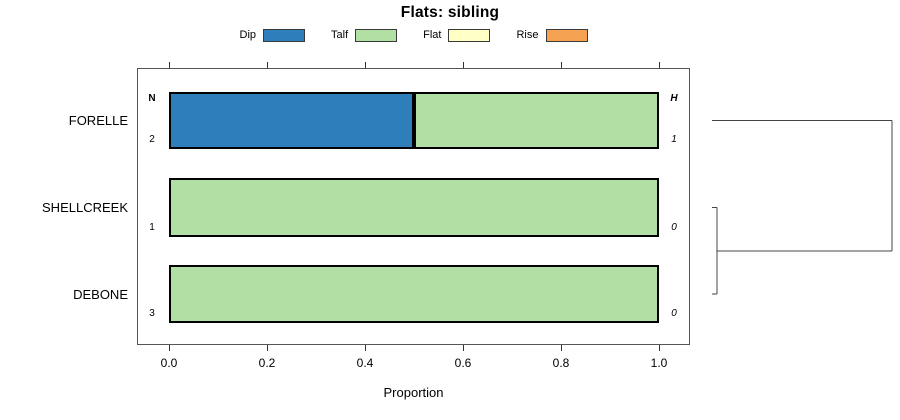 Image resolution: width=900 pixels, height=420 pixels. I want to click on legend-label: Flat, so click(432, 35).